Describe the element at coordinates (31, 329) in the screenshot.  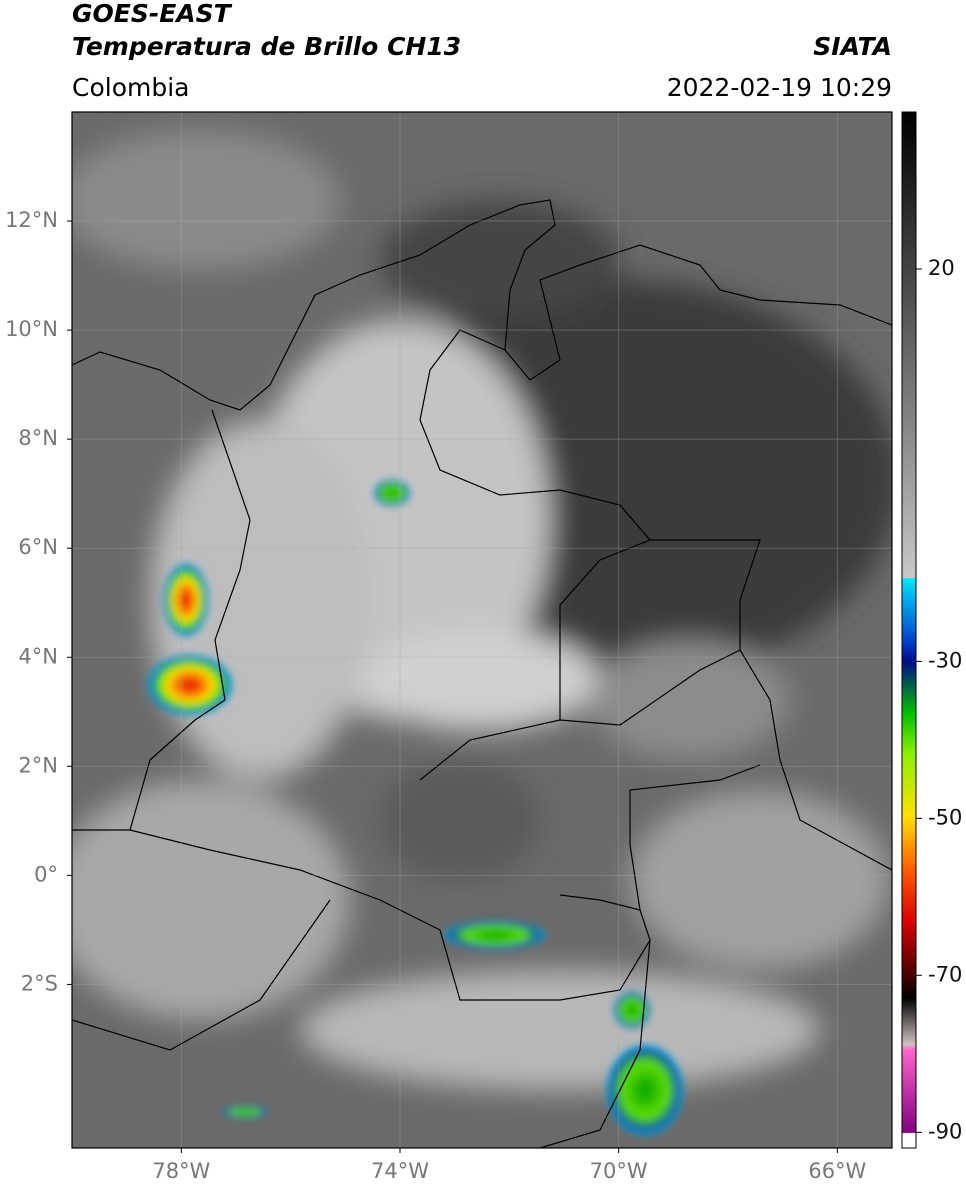
I see `y-tick-label: 10°N` at that location.